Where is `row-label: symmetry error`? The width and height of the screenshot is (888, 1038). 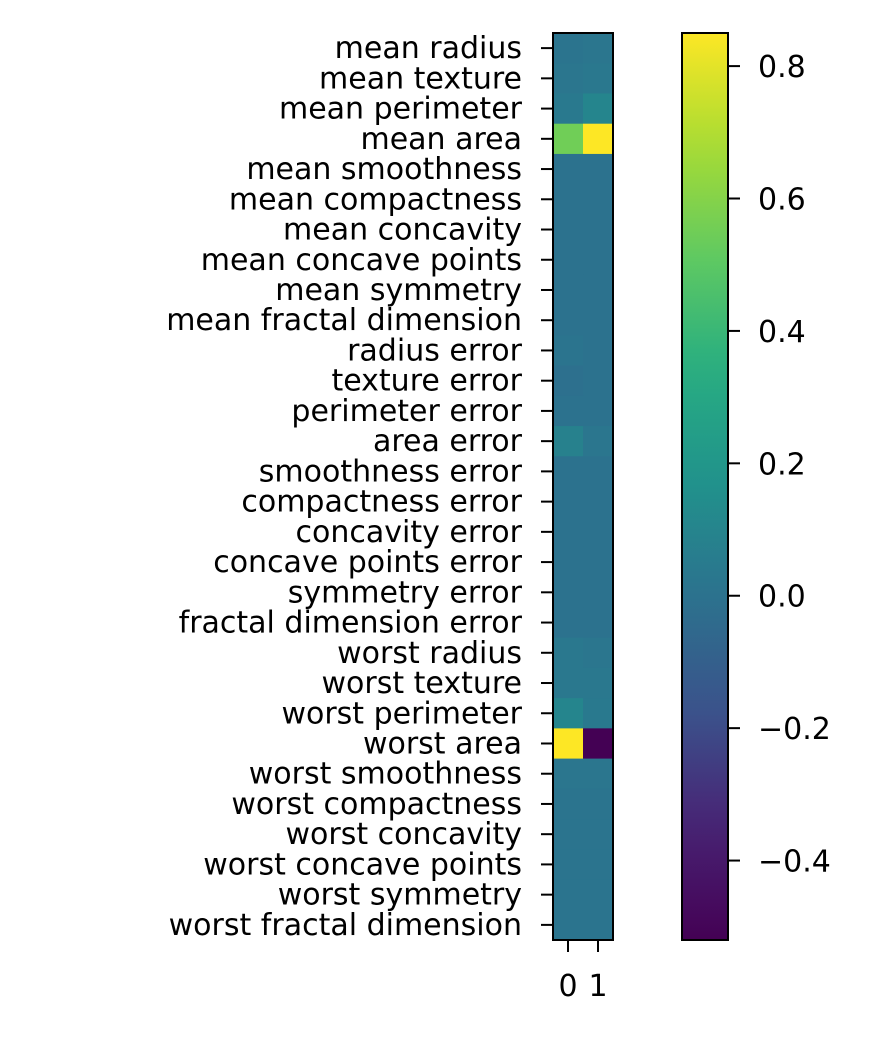 row-label: symmetry error is located at coordinates (405, 592).